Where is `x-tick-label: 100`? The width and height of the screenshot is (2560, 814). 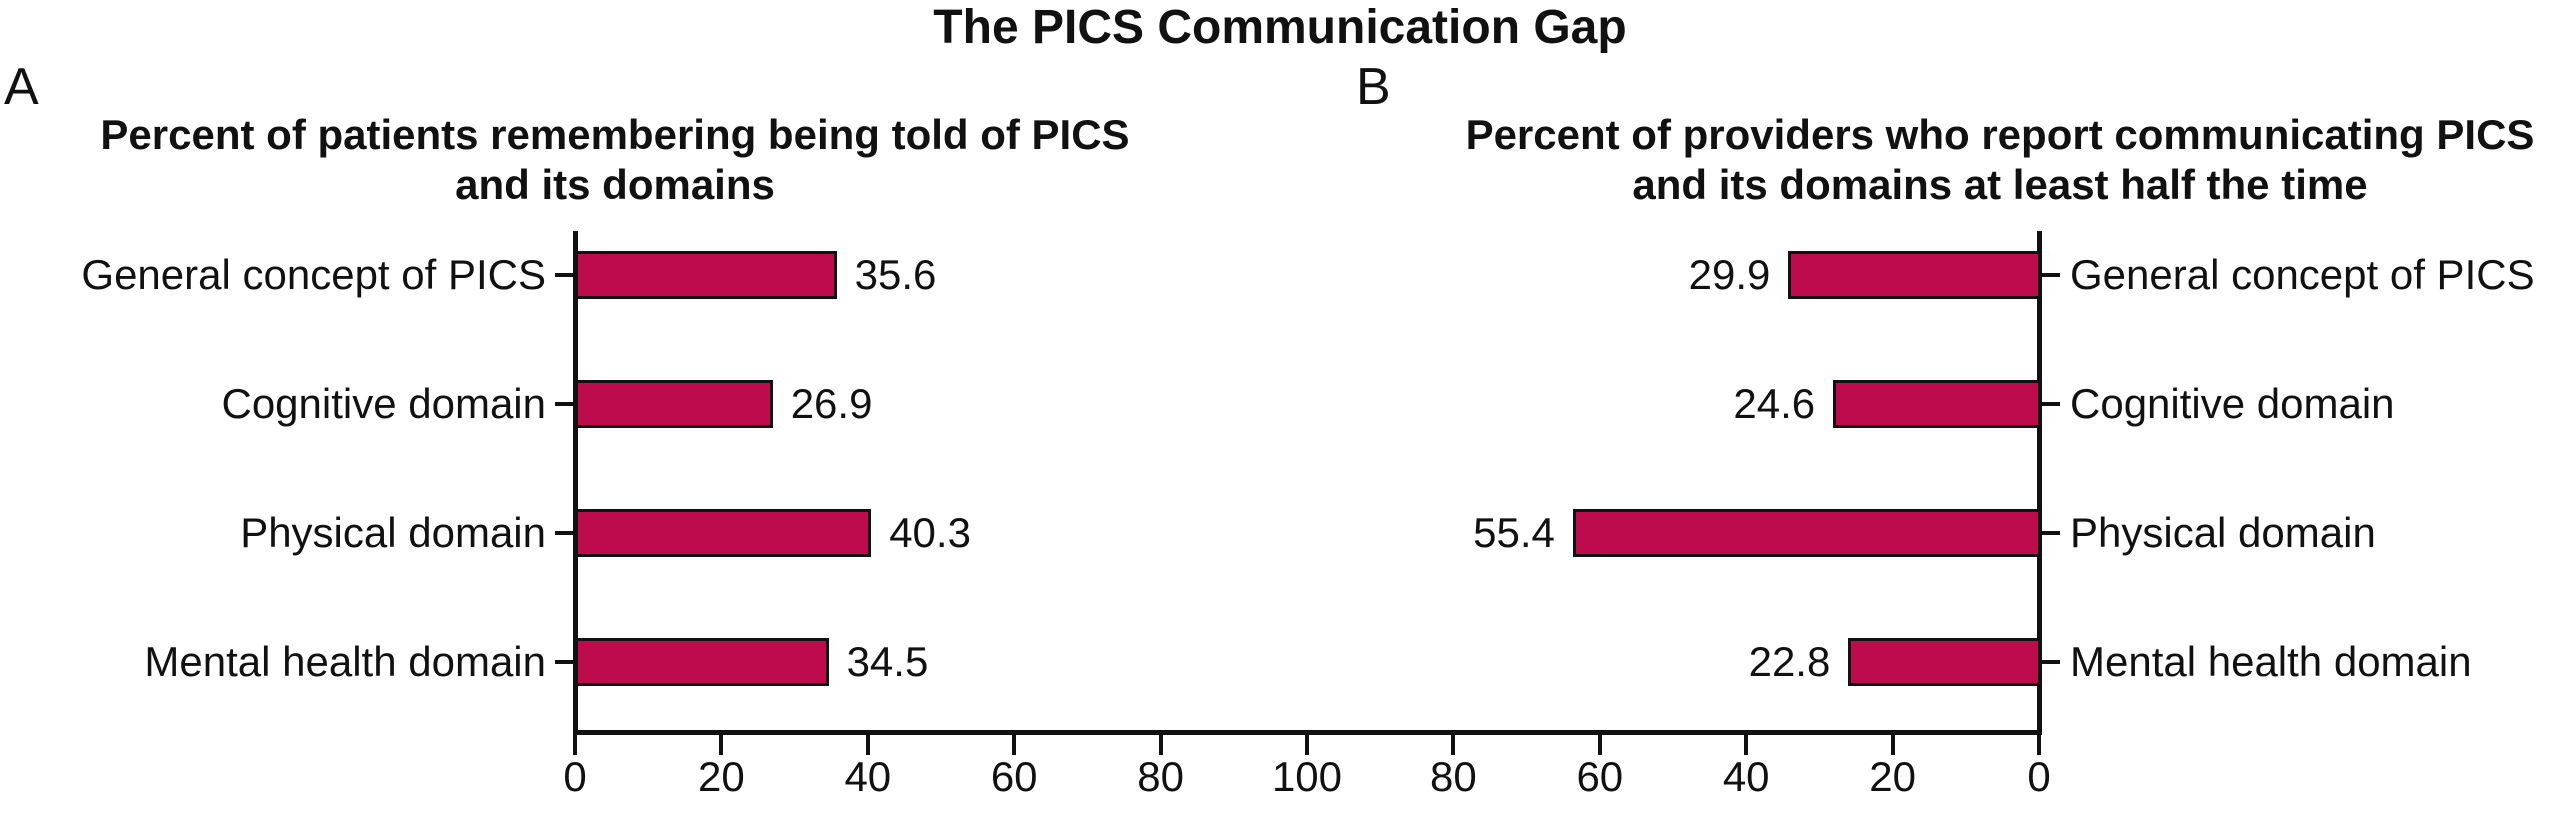 x-tick-label: 100 is located at coordinates (1307, 776).